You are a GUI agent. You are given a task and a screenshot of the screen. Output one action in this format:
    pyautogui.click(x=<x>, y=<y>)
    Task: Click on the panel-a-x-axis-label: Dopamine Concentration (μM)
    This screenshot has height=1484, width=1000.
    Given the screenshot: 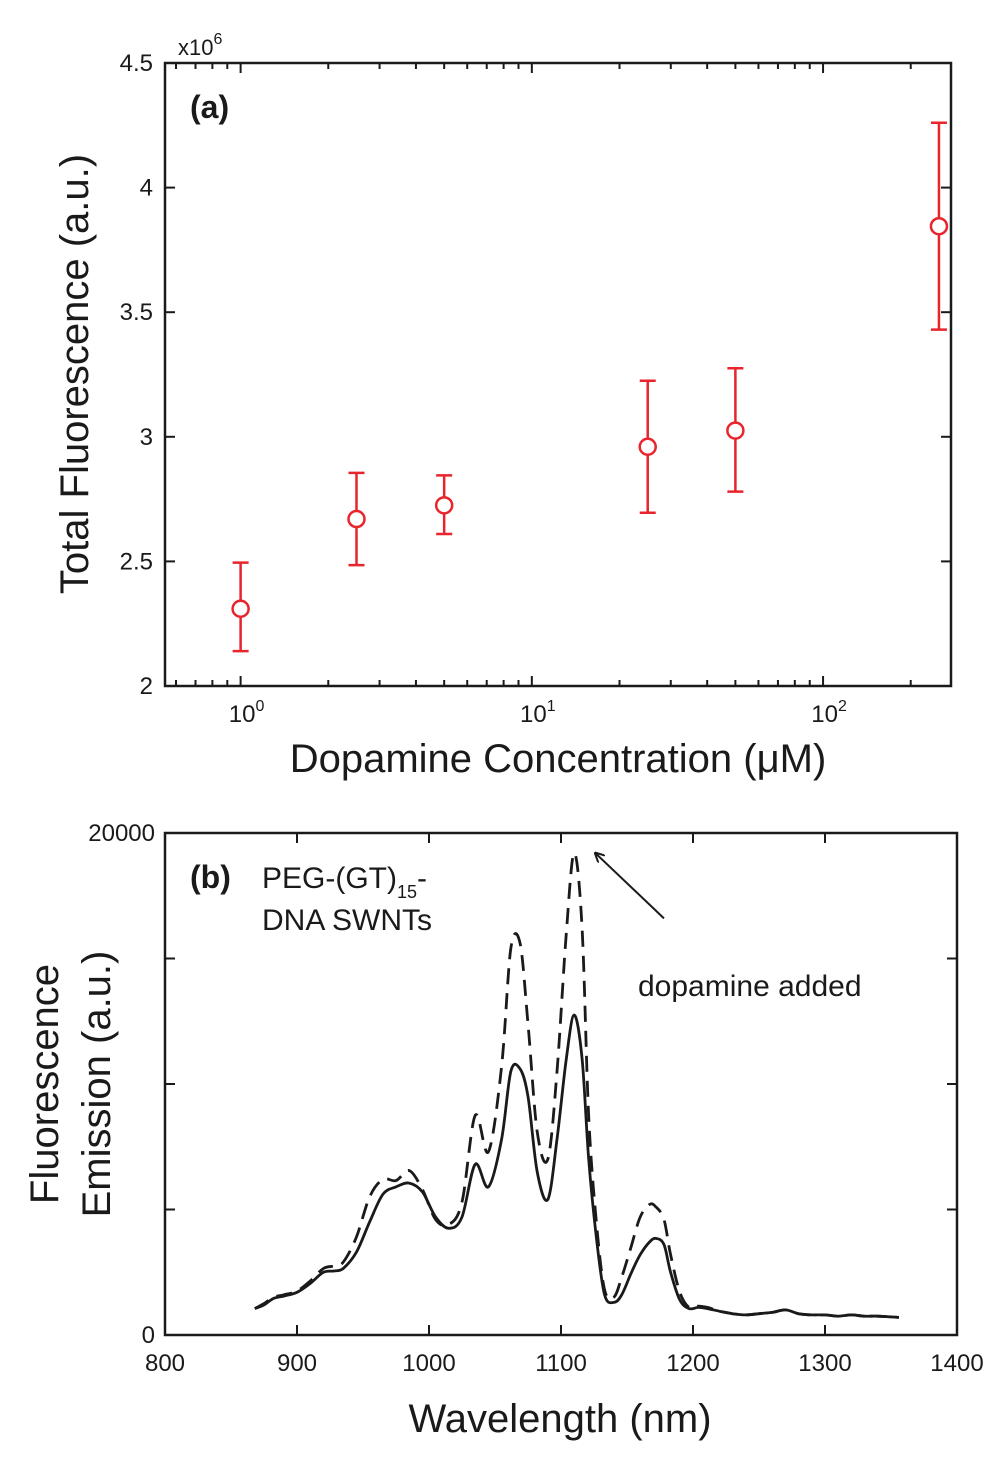 What is the action you would take?
    pyautogui.click(x=558, y=759)
    